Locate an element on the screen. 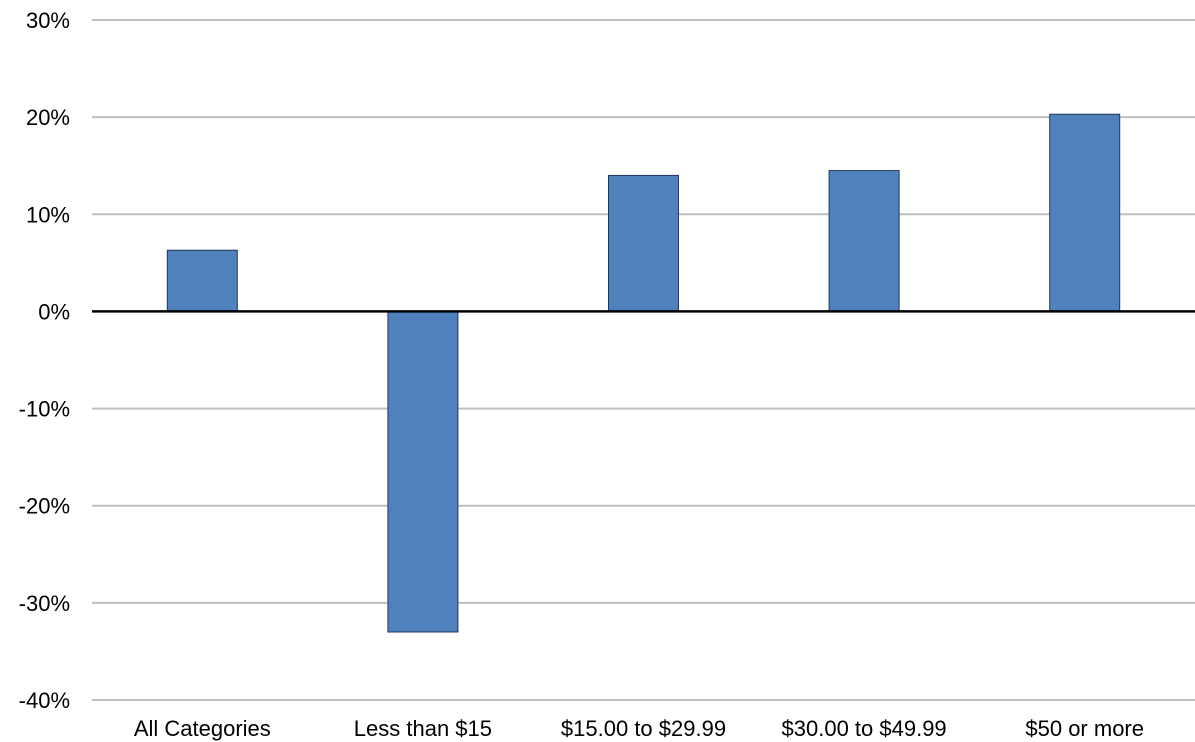  y-tick-label: -40% is located at coordinates (44, 700).